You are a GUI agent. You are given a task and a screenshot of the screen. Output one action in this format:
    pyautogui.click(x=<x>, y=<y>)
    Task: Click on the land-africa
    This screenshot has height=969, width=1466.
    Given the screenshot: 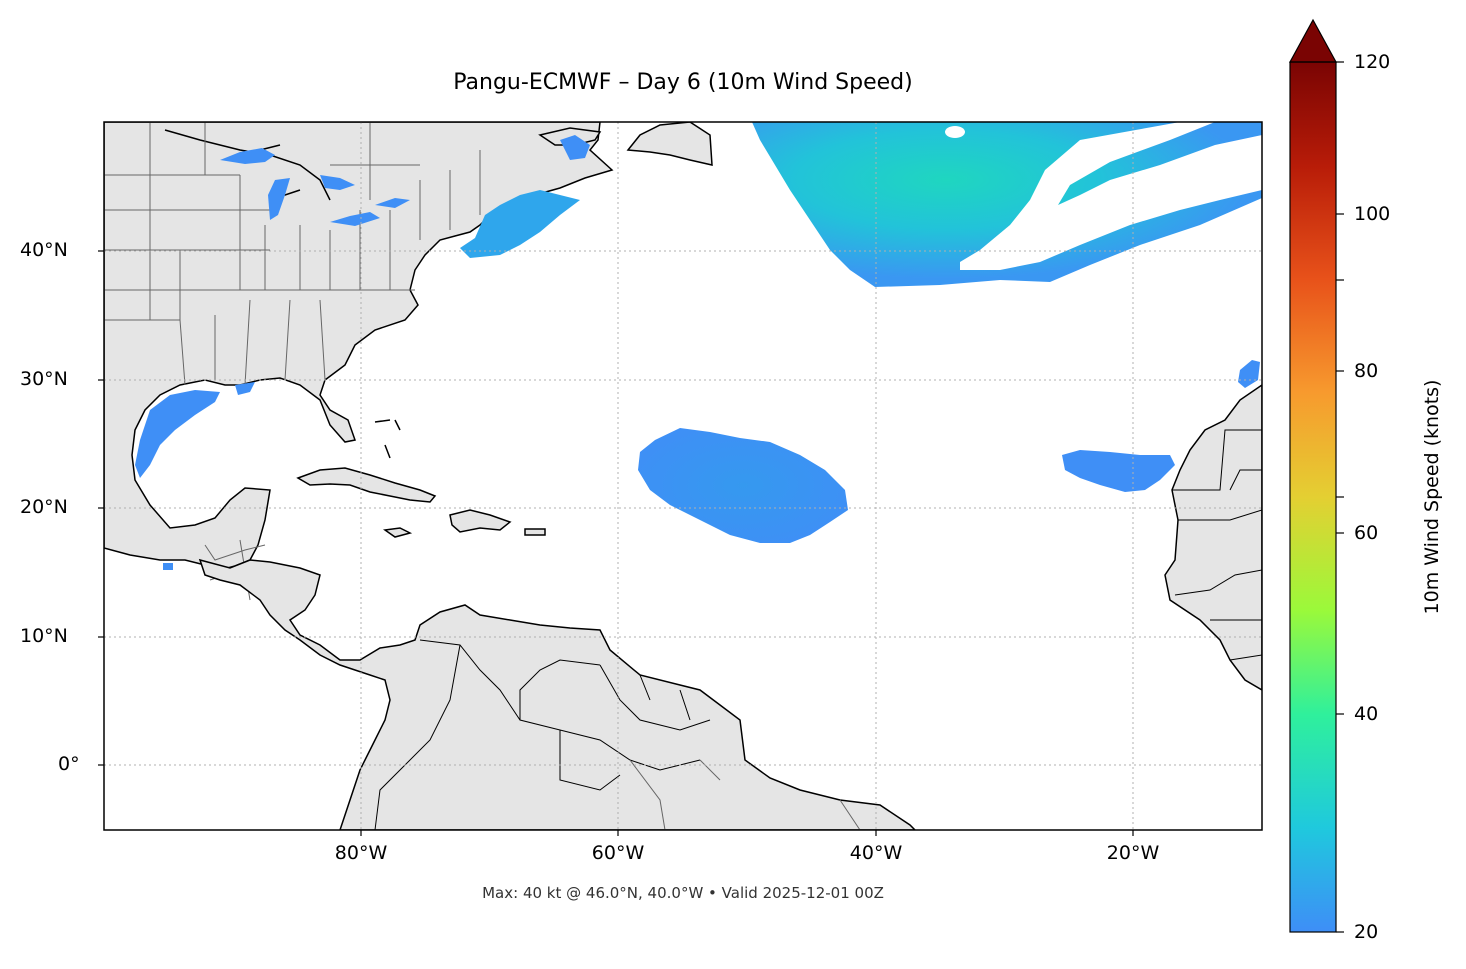 What is the action you would take?
    pyautogui.click(x=1213, y=537)
    